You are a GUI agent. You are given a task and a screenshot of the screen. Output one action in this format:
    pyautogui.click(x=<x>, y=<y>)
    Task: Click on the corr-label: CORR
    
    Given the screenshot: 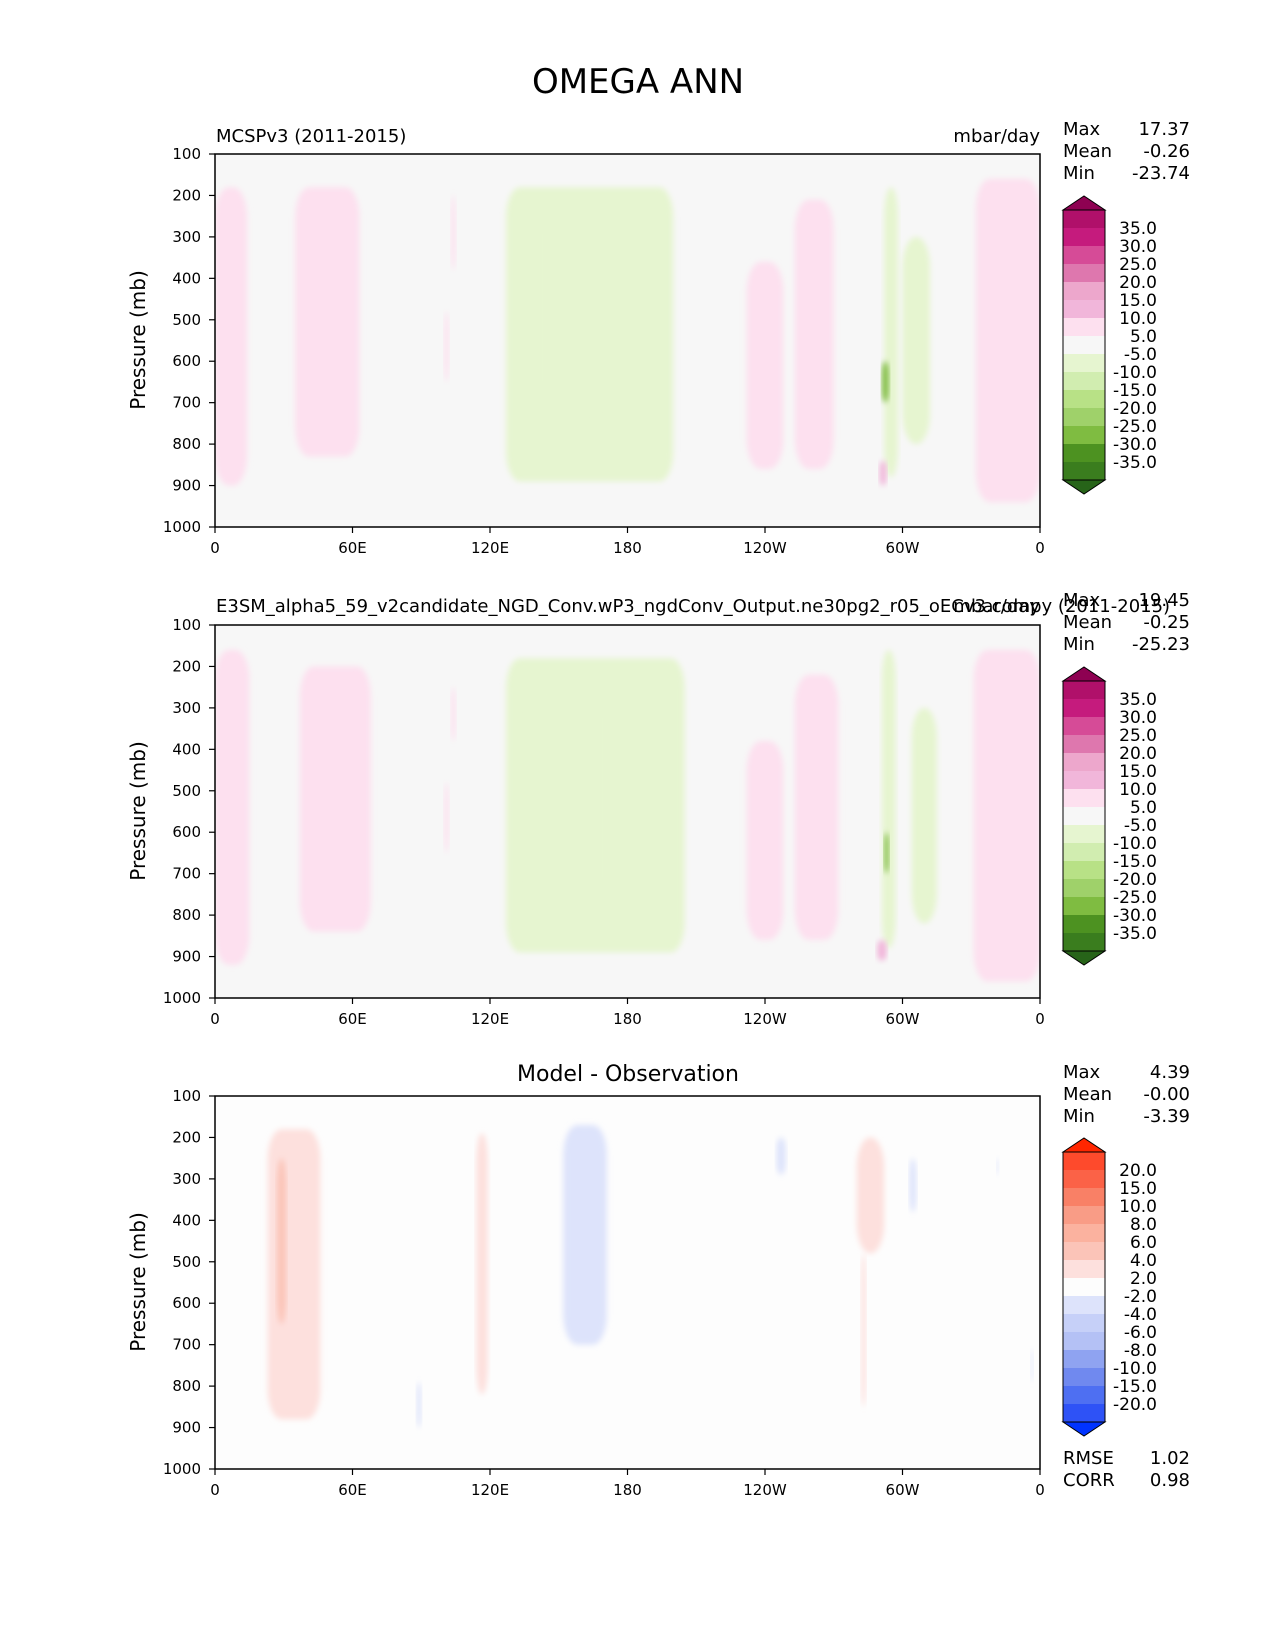 What is the action you would take?
    pyautogui.click(x=1089, y=1480)
    